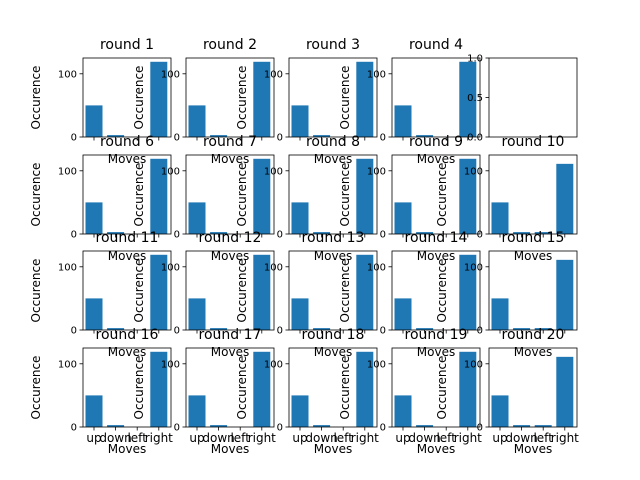 The height and width of the screenshot is (480, 640). I want to click on panel-11-ylabel: Occurence, so click(36, 291).